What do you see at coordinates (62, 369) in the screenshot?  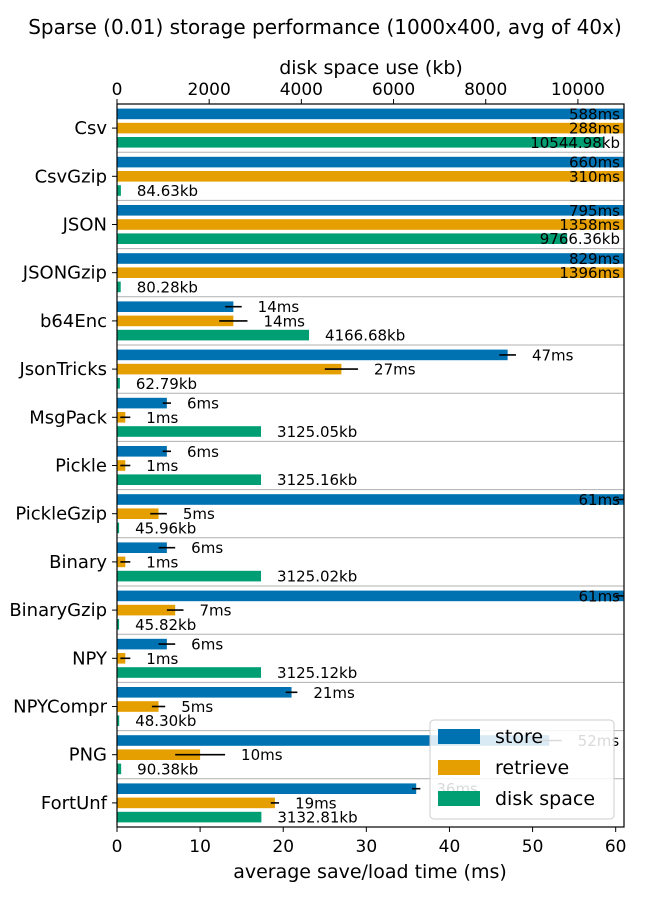 I see `category-label: JsonTricks` at bounding box center [62, 369].